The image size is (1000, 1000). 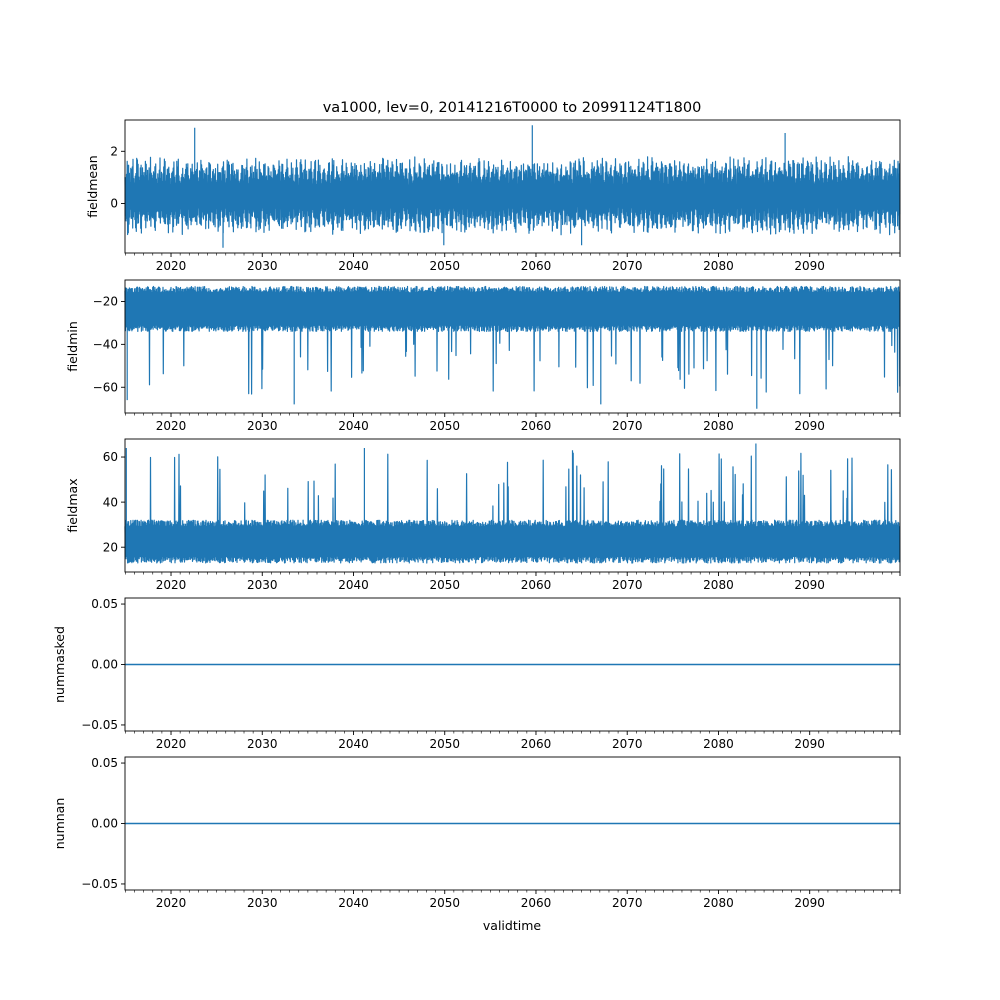 I want to click on fieldmin-axes-frame, so click(x=512, y=346).